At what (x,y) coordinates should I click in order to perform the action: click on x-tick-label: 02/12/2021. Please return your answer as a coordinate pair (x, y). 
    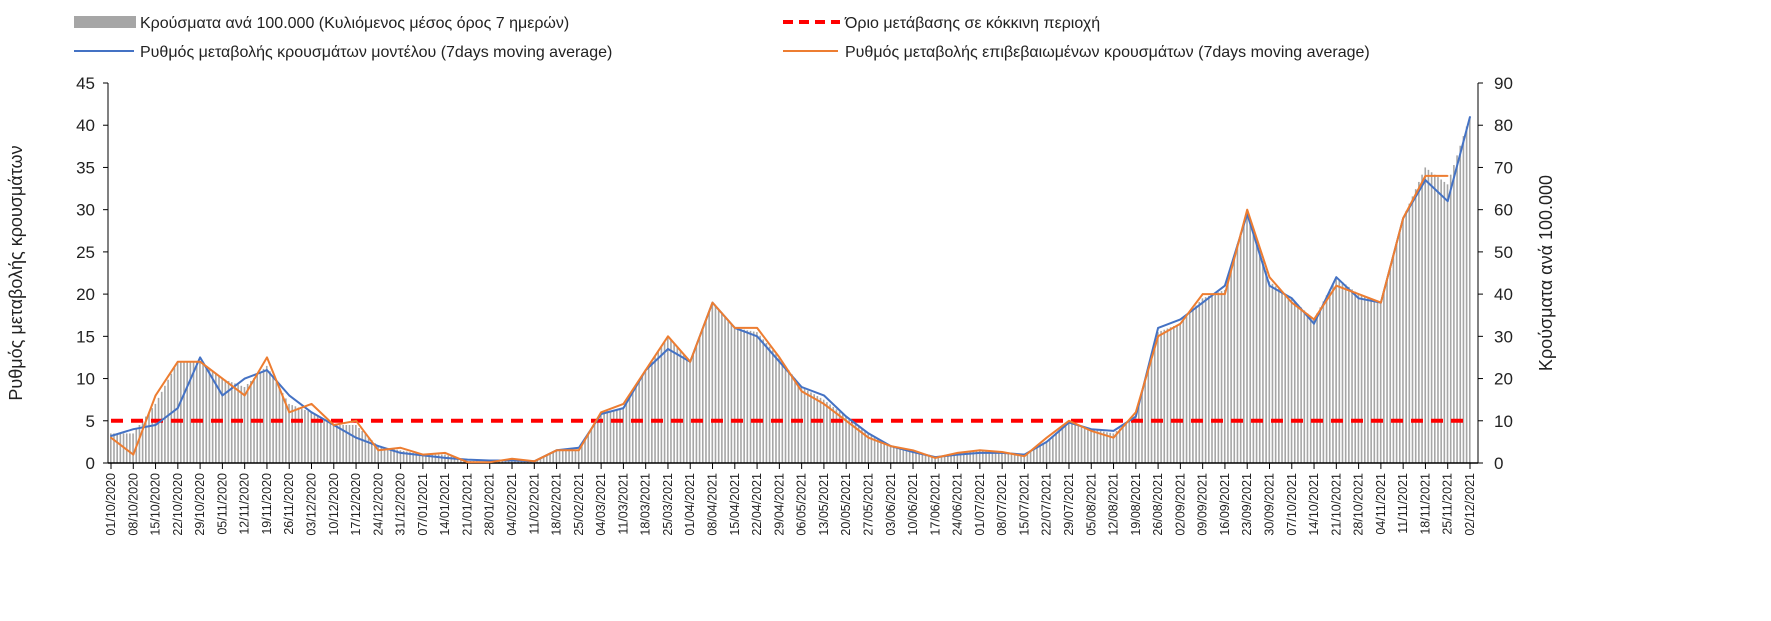
    Looking at the image, I should click on (1470, 504).